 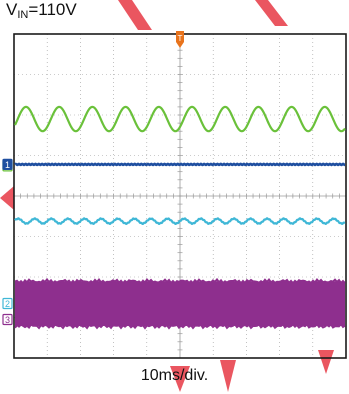 I want to click on ch4-trace, so click(x=180, y=119).